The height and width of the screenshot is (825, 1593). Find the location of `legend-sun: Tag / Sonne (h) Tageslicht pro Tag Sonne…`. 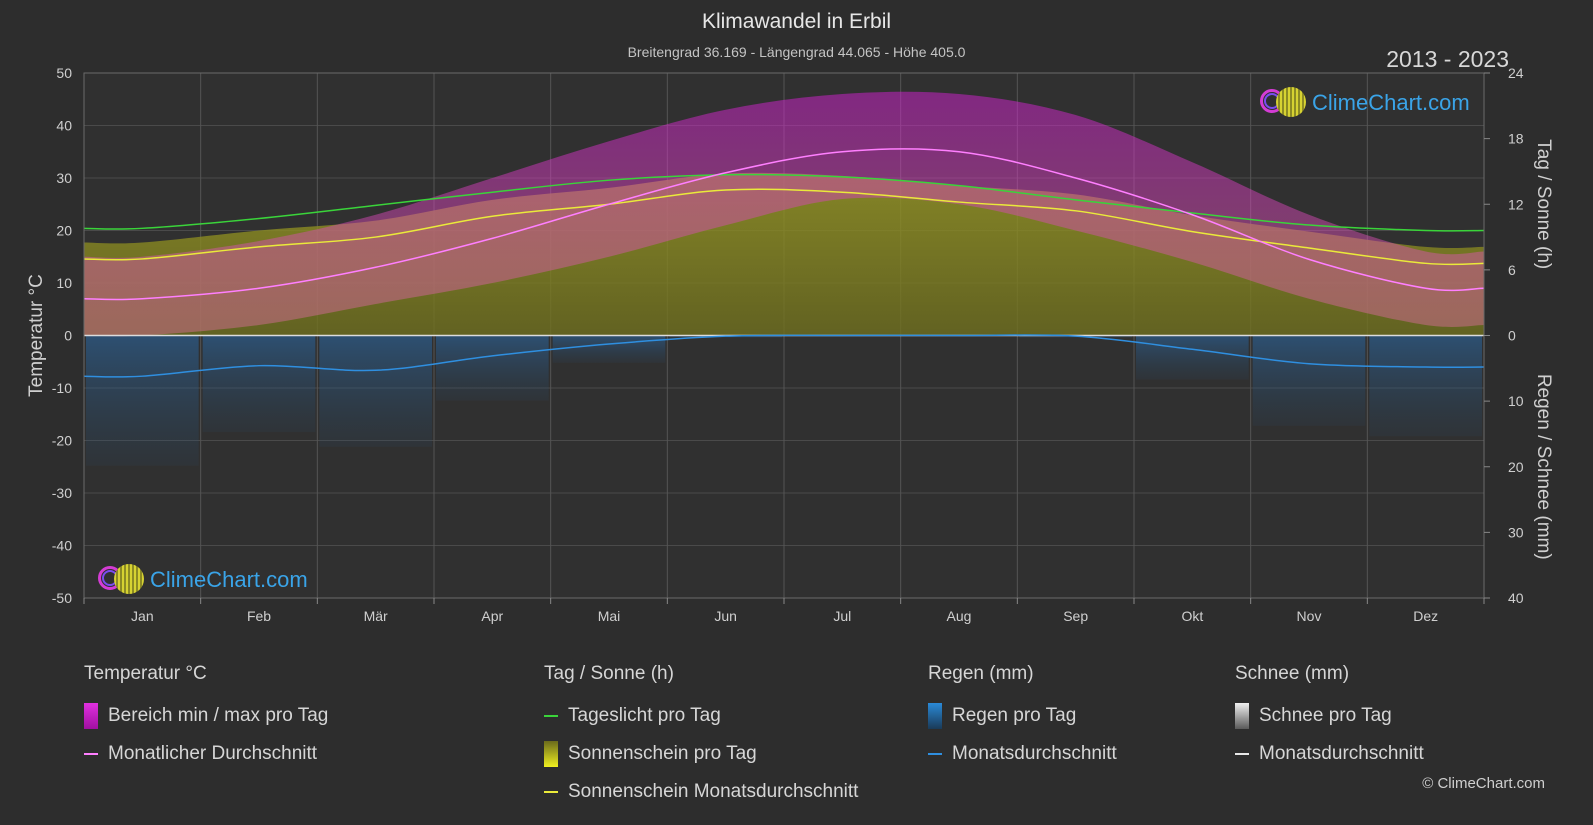

legend-sun: Tag / Sonne (h) Tageslicht pro Tag Sonne… is located at coordinates (701, 737).